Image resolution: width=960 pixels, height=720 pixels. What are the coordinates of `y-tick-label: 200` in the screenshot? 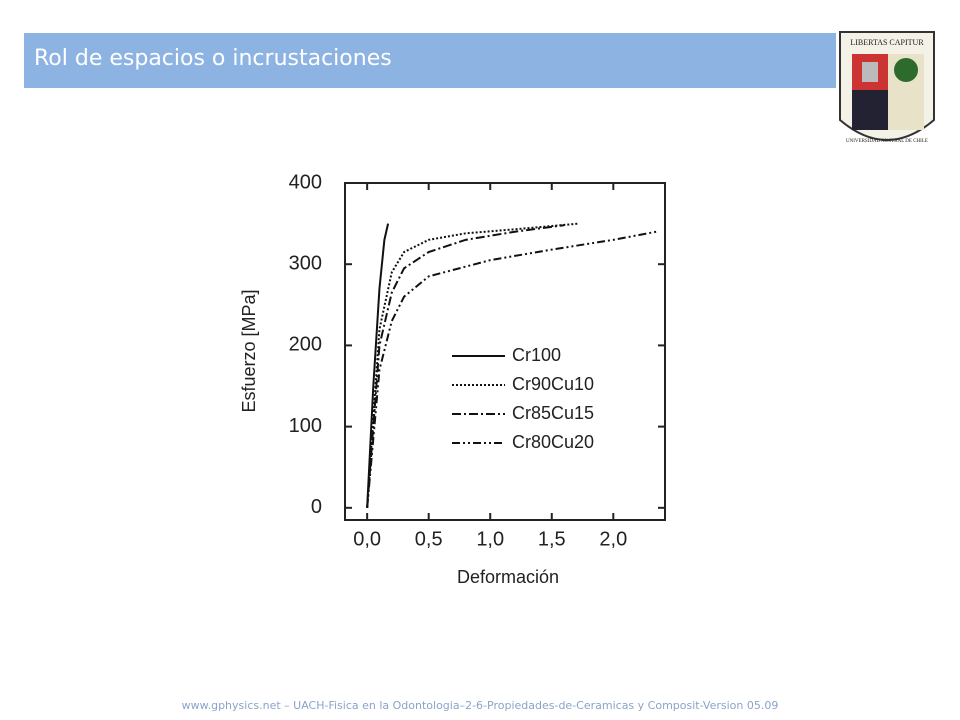 It's located at (305, 345).